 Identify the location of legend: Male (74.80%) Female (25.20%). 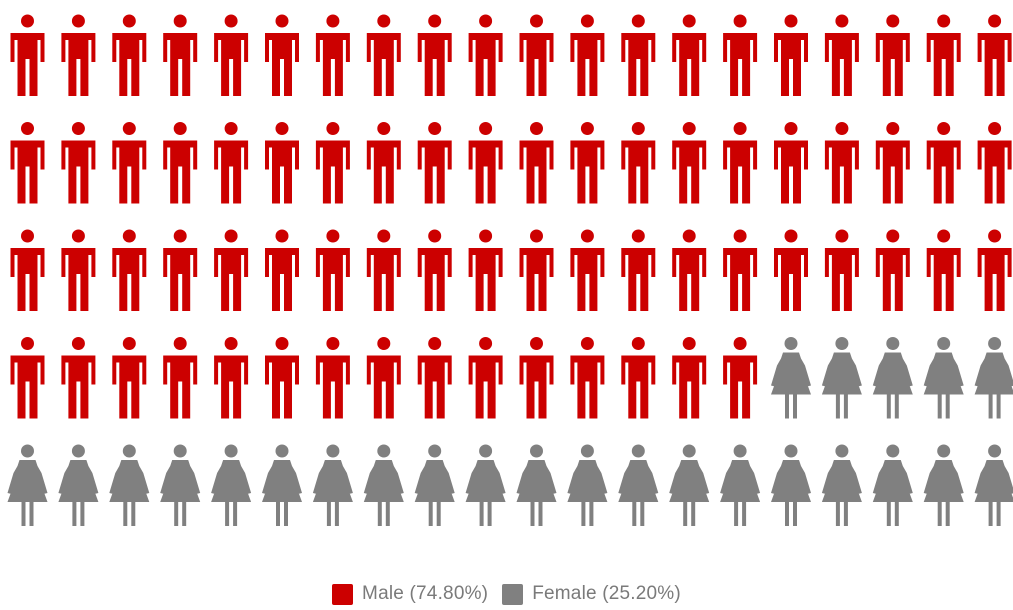
(506, 594).